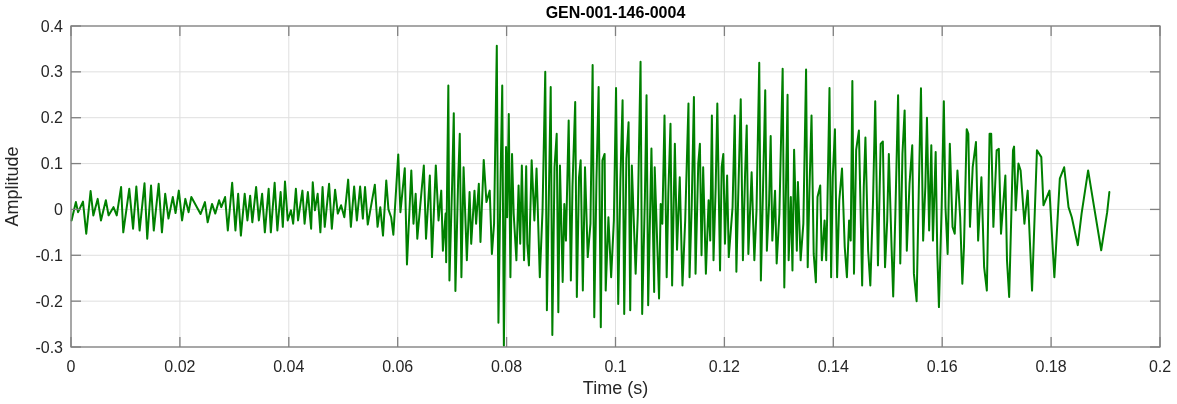 The height and width of the screenshot is (404, 1177). I want to click on x-tick-label: 0.04, so click(289, 366).